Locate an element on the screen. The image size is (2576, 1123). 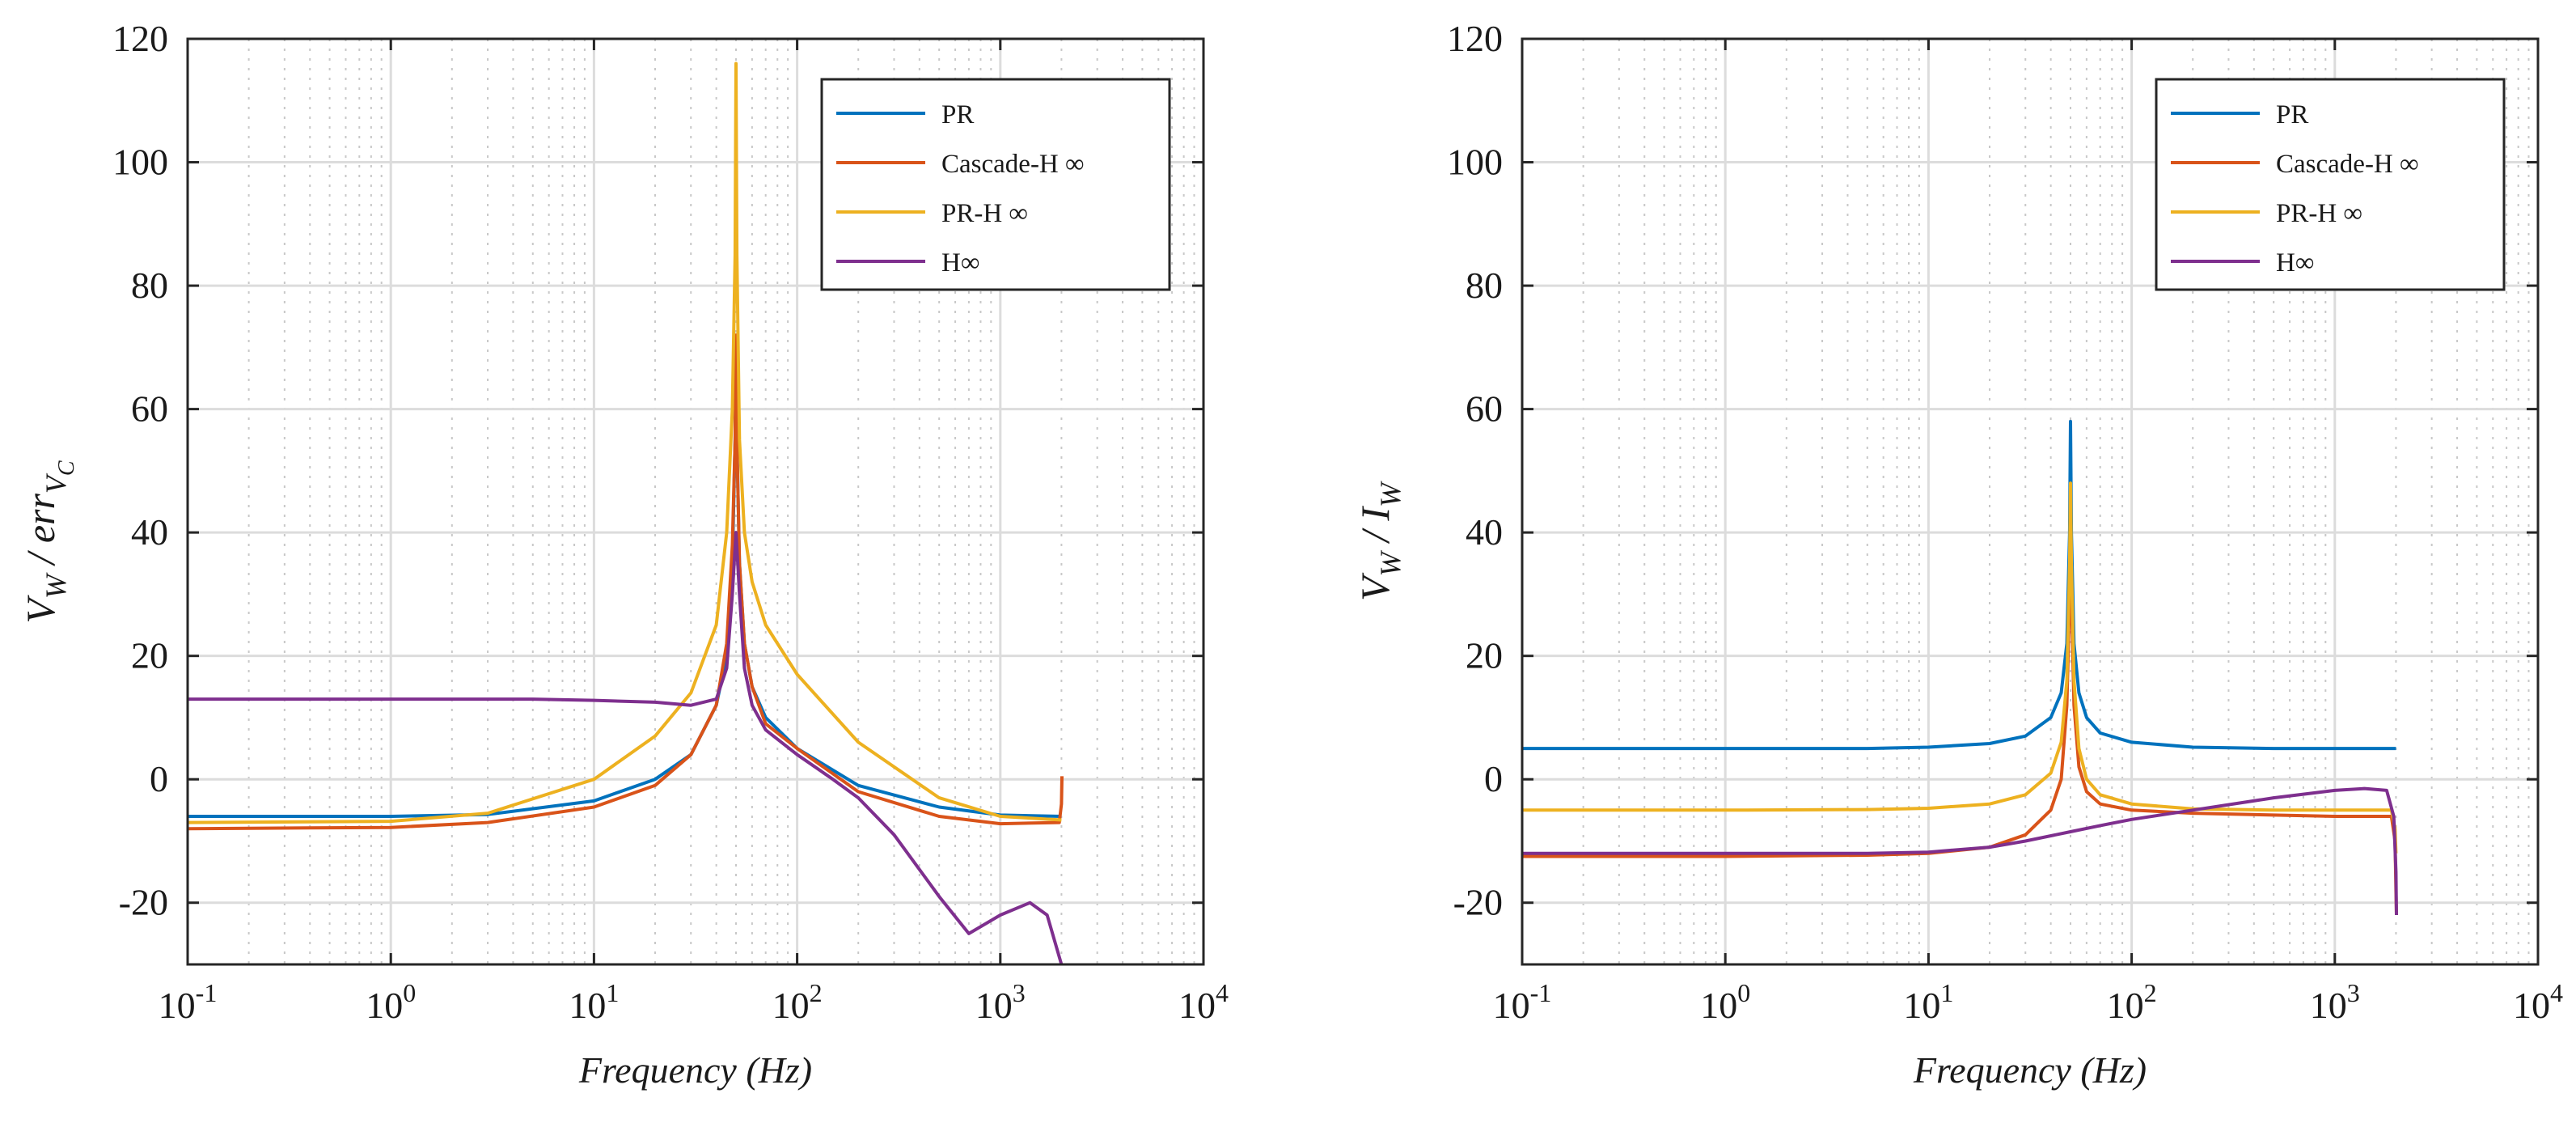
y-axis-label: VW / IW is located at coordinates (1379, 541).